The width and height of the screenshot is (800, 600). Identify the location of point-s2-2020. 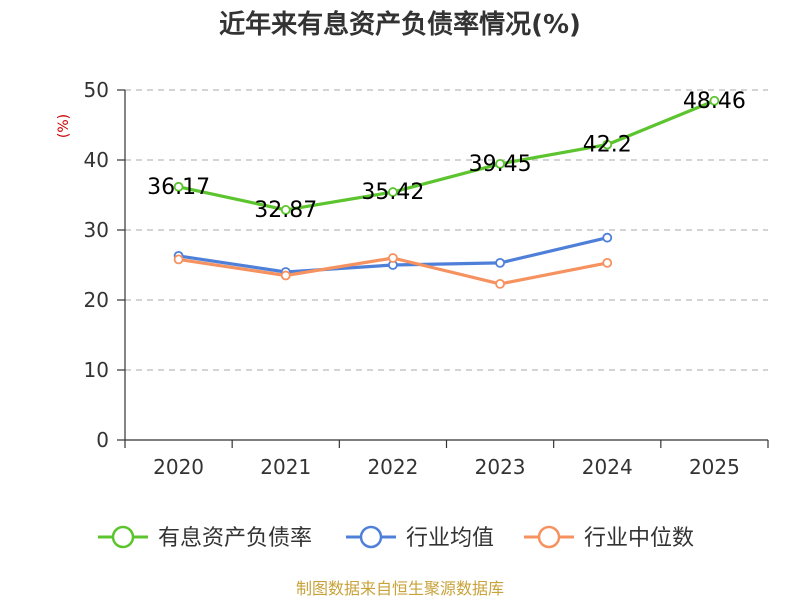
(178, 259).